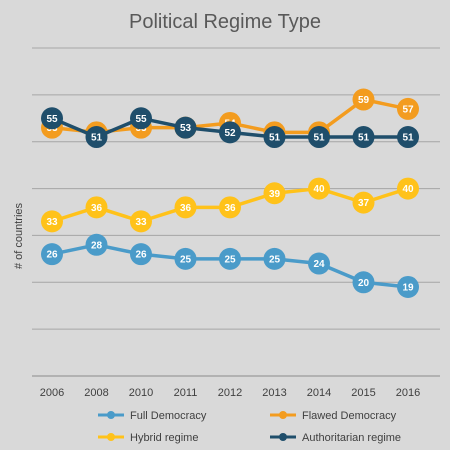 The image size is (450, 450). I want to click on legend-label: Flawed Democracy, so click(349, 416).